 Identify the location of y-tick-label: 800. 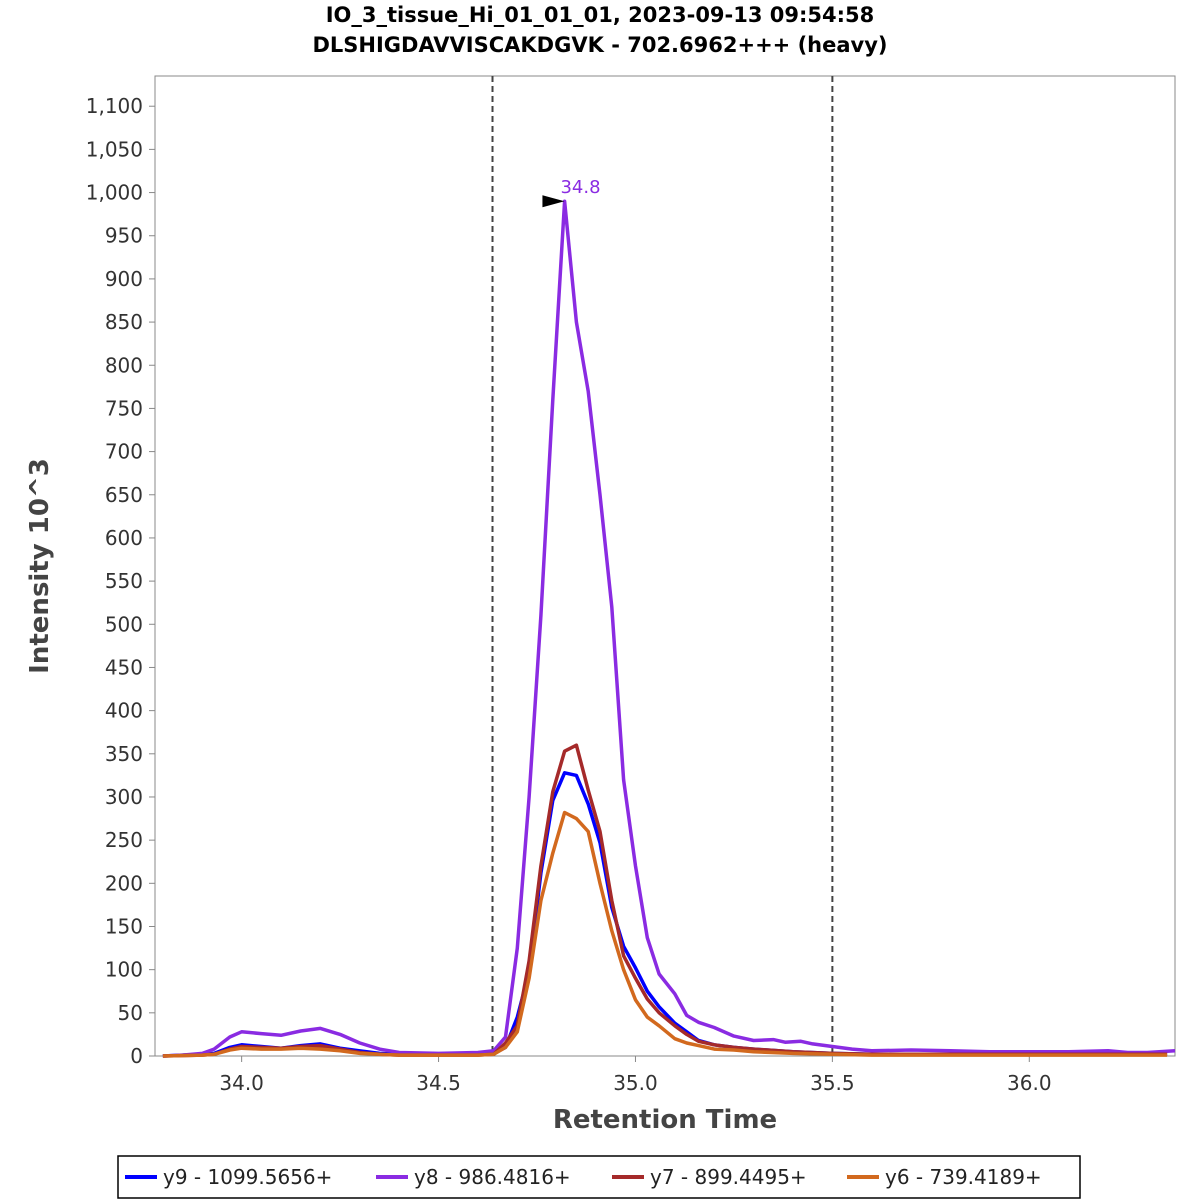
(124, 365).